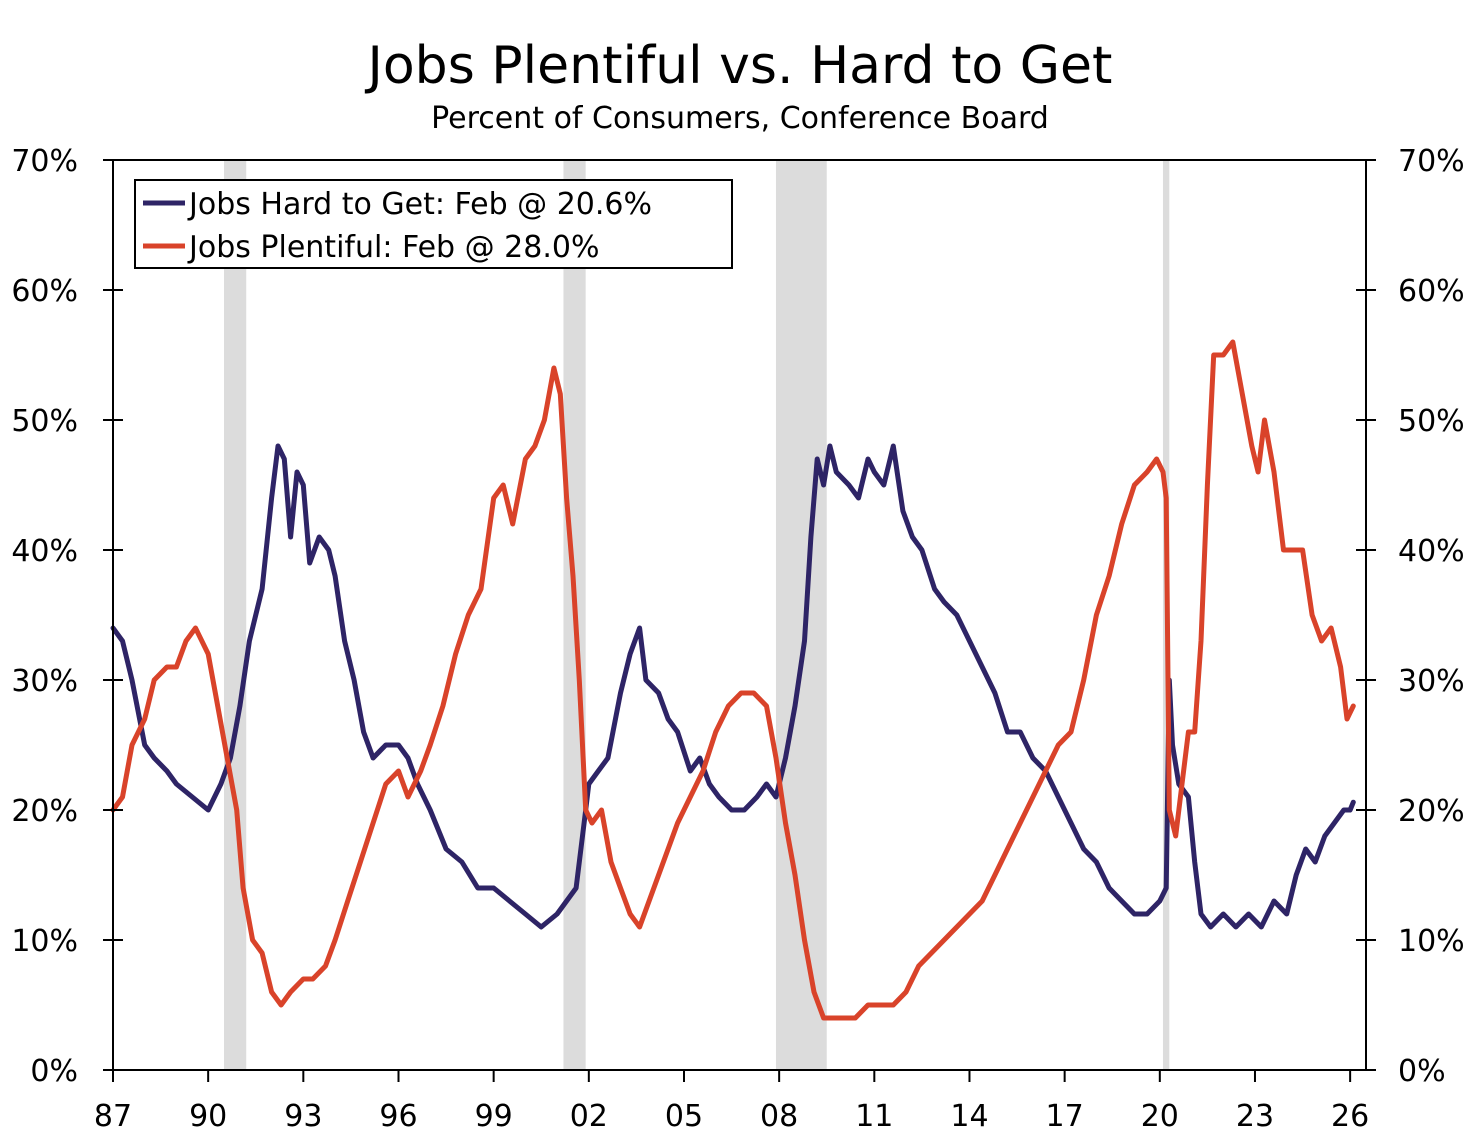 Image resolution: width=1480 pixels, height=1136 pixels. I want to click on x-tick-label-4: 99, so click(494, 1116).